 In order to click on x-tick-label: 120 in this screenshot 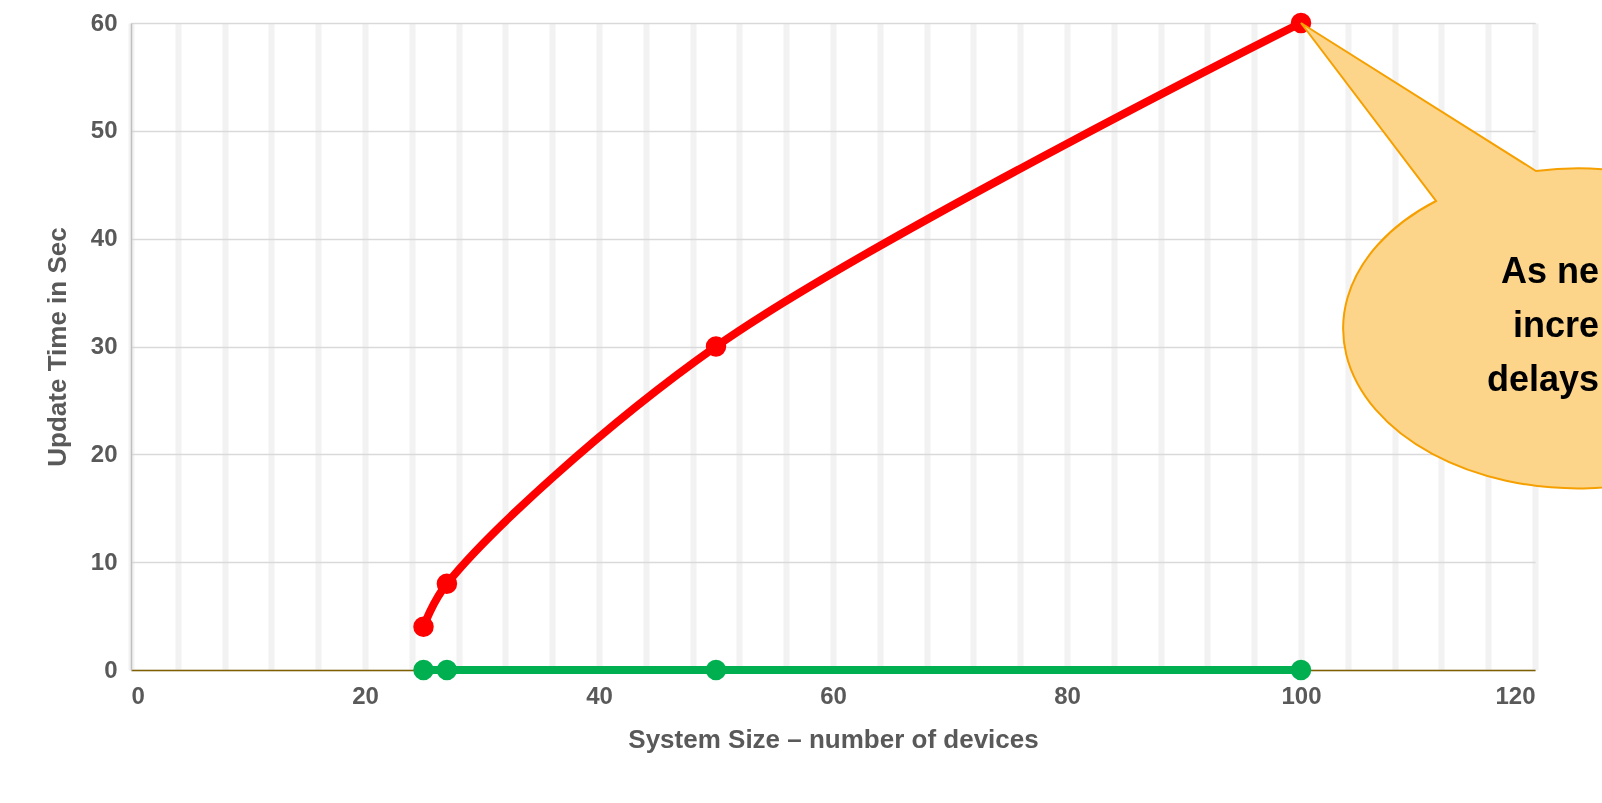, I will do `click(1515, 695)`.